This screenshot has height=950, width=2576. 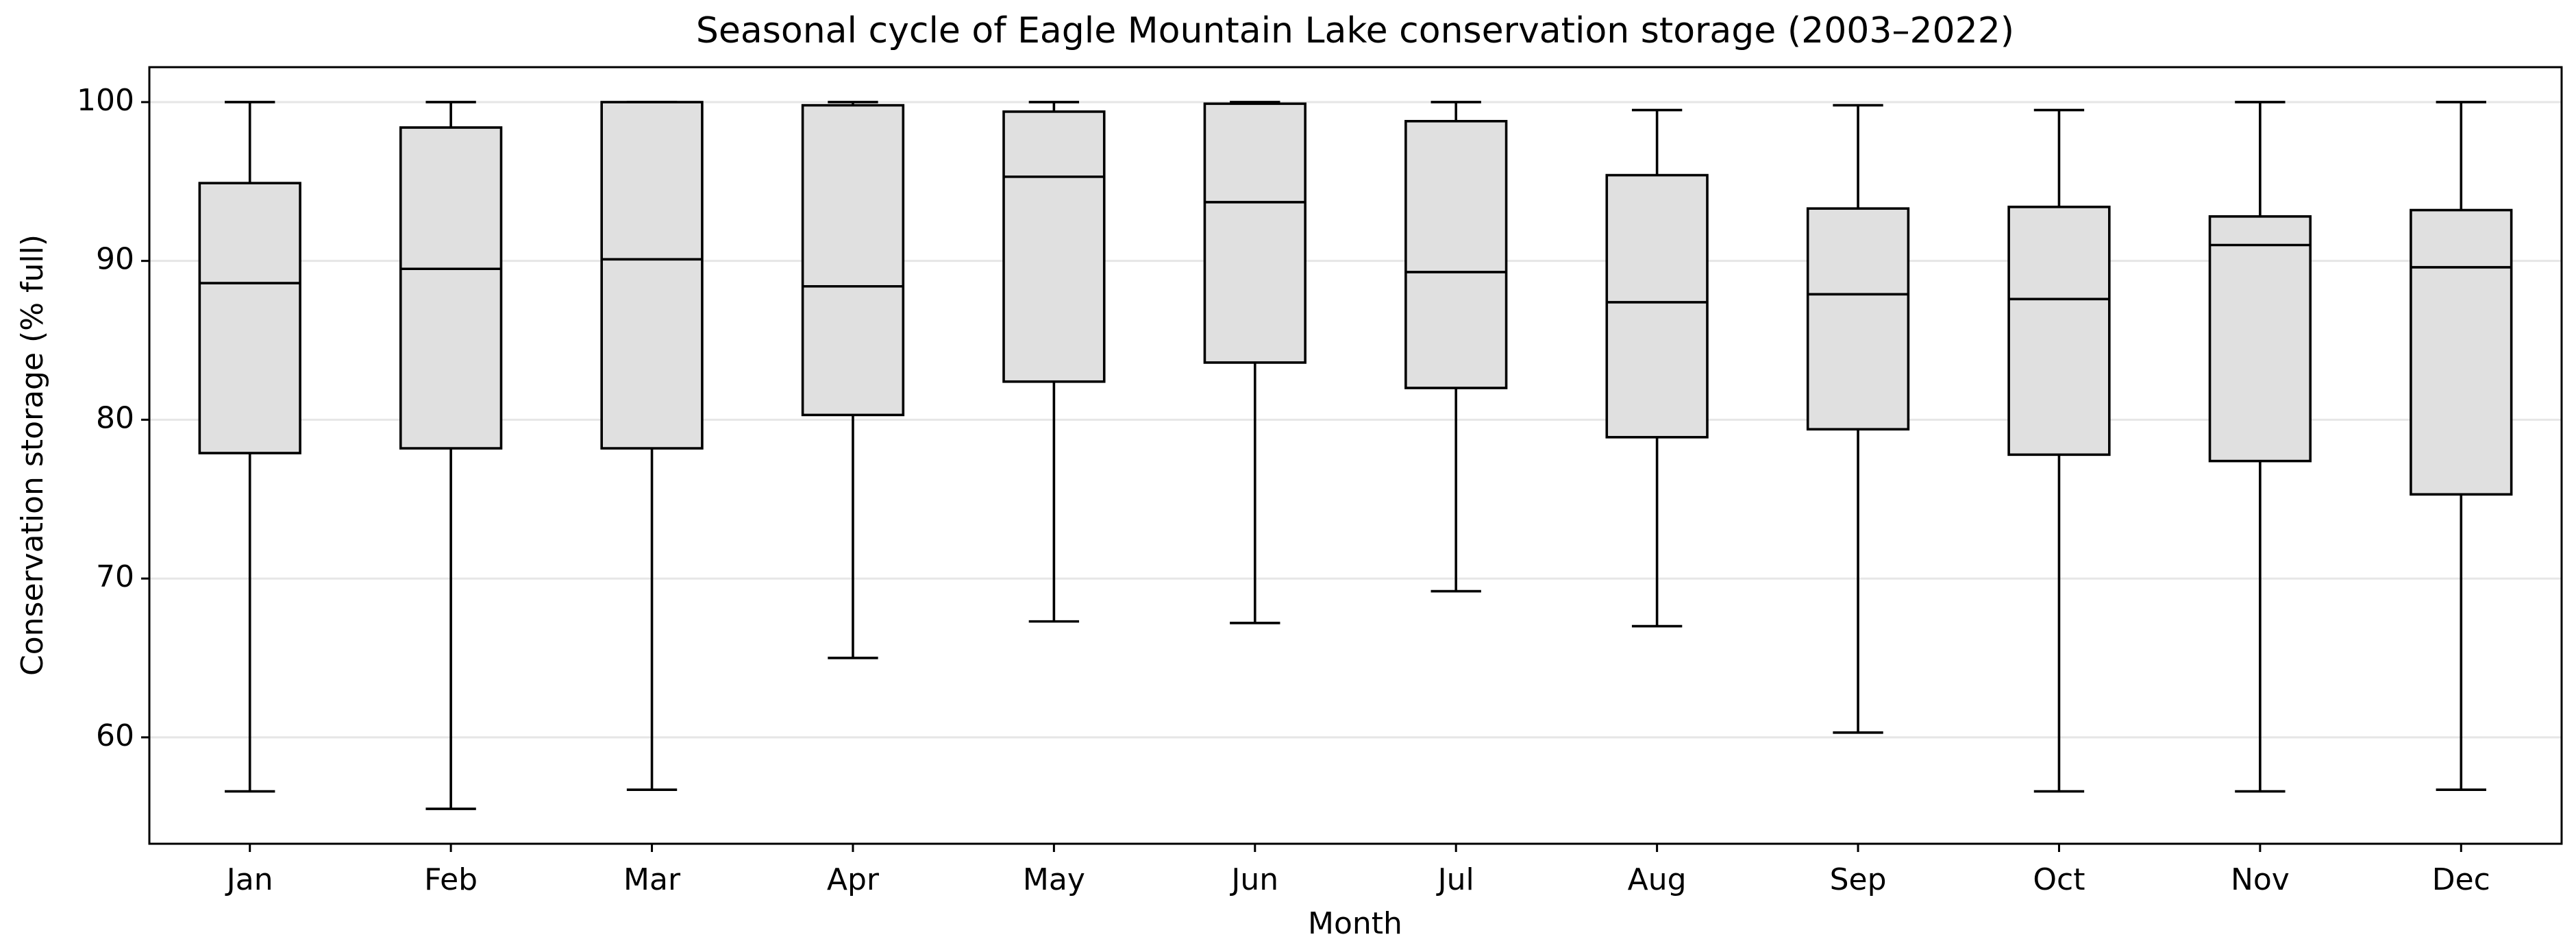 I want to click on x-axis-label: Month, so click(x=1355, y=923).